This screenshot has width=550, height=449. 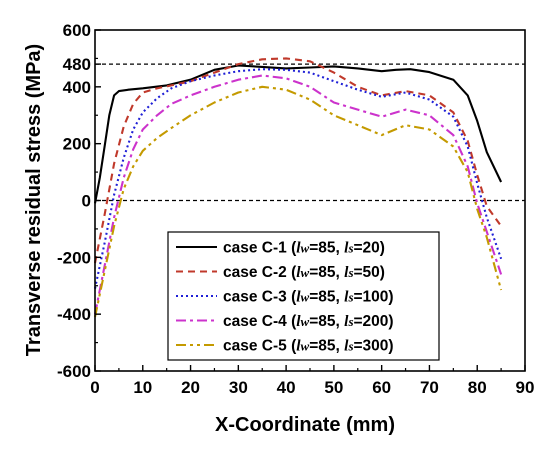 What do you see at coordinates (77, 64) in the screenshot?
I see `y-tick-label: 480` at bounding box center [77, 64].